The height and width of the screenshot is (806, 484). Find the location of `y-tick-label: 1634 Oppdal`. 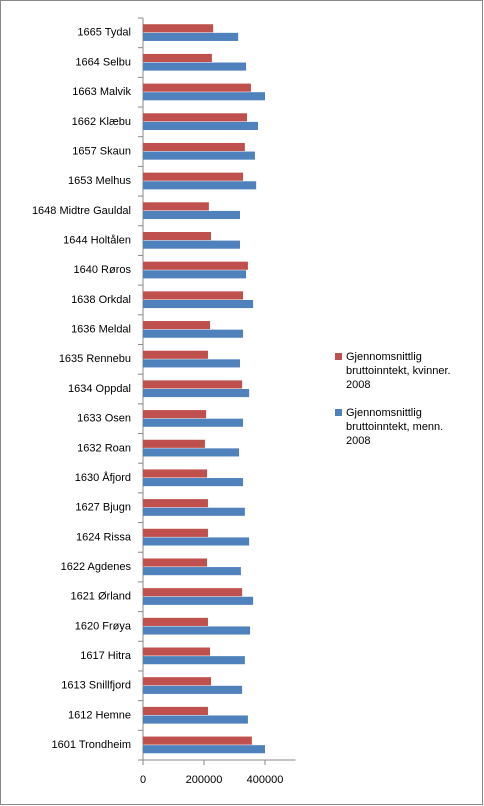

y-tick-label: 1634 Oppdal is located at coordinates (99, 389).